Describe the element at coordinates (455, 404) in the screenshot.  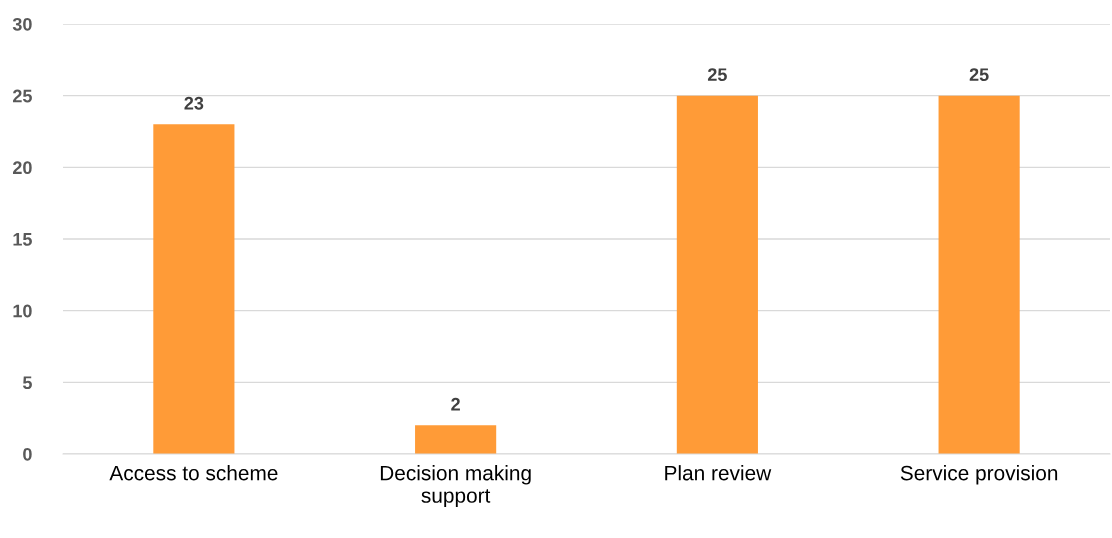
I see `data-label: 2` at that location.